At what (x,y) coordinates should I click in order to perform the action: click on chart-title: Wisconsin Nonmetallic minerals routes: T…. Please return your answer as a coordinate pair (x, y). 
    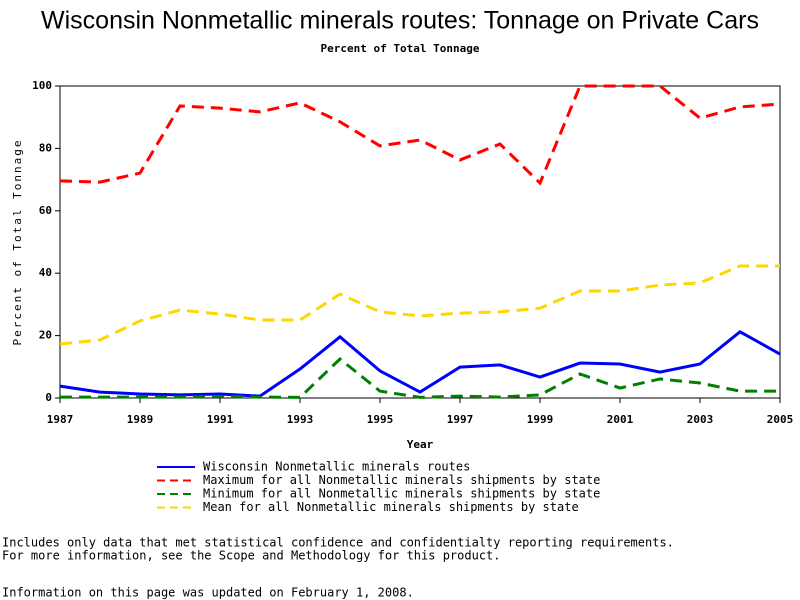
    Looking at the image, I should click on (400, 21).